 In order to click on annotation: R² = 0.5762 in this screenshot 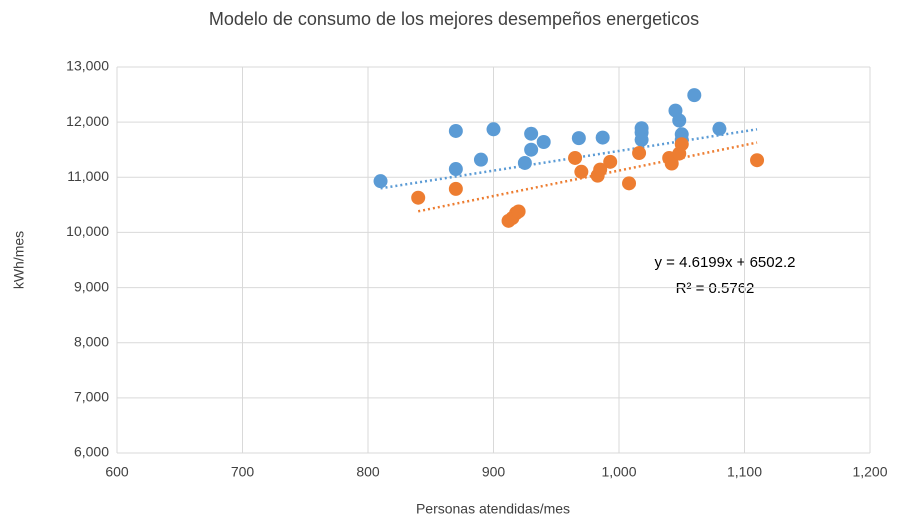, I will do `click(715, 288)`.